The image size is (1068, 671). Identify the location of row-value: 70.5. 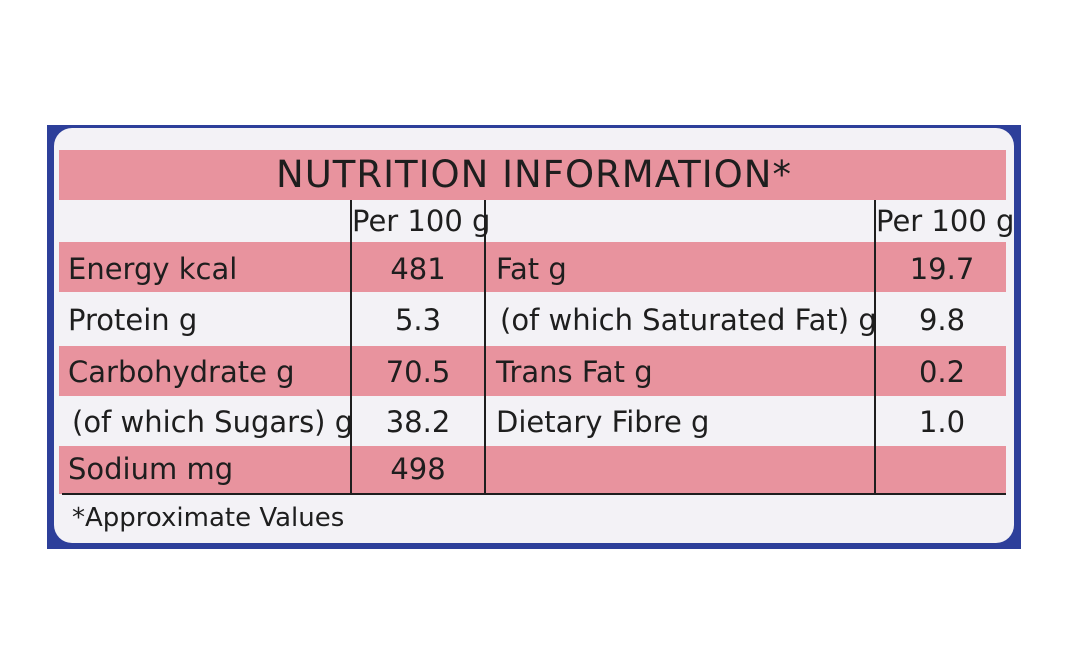
(418, 372).